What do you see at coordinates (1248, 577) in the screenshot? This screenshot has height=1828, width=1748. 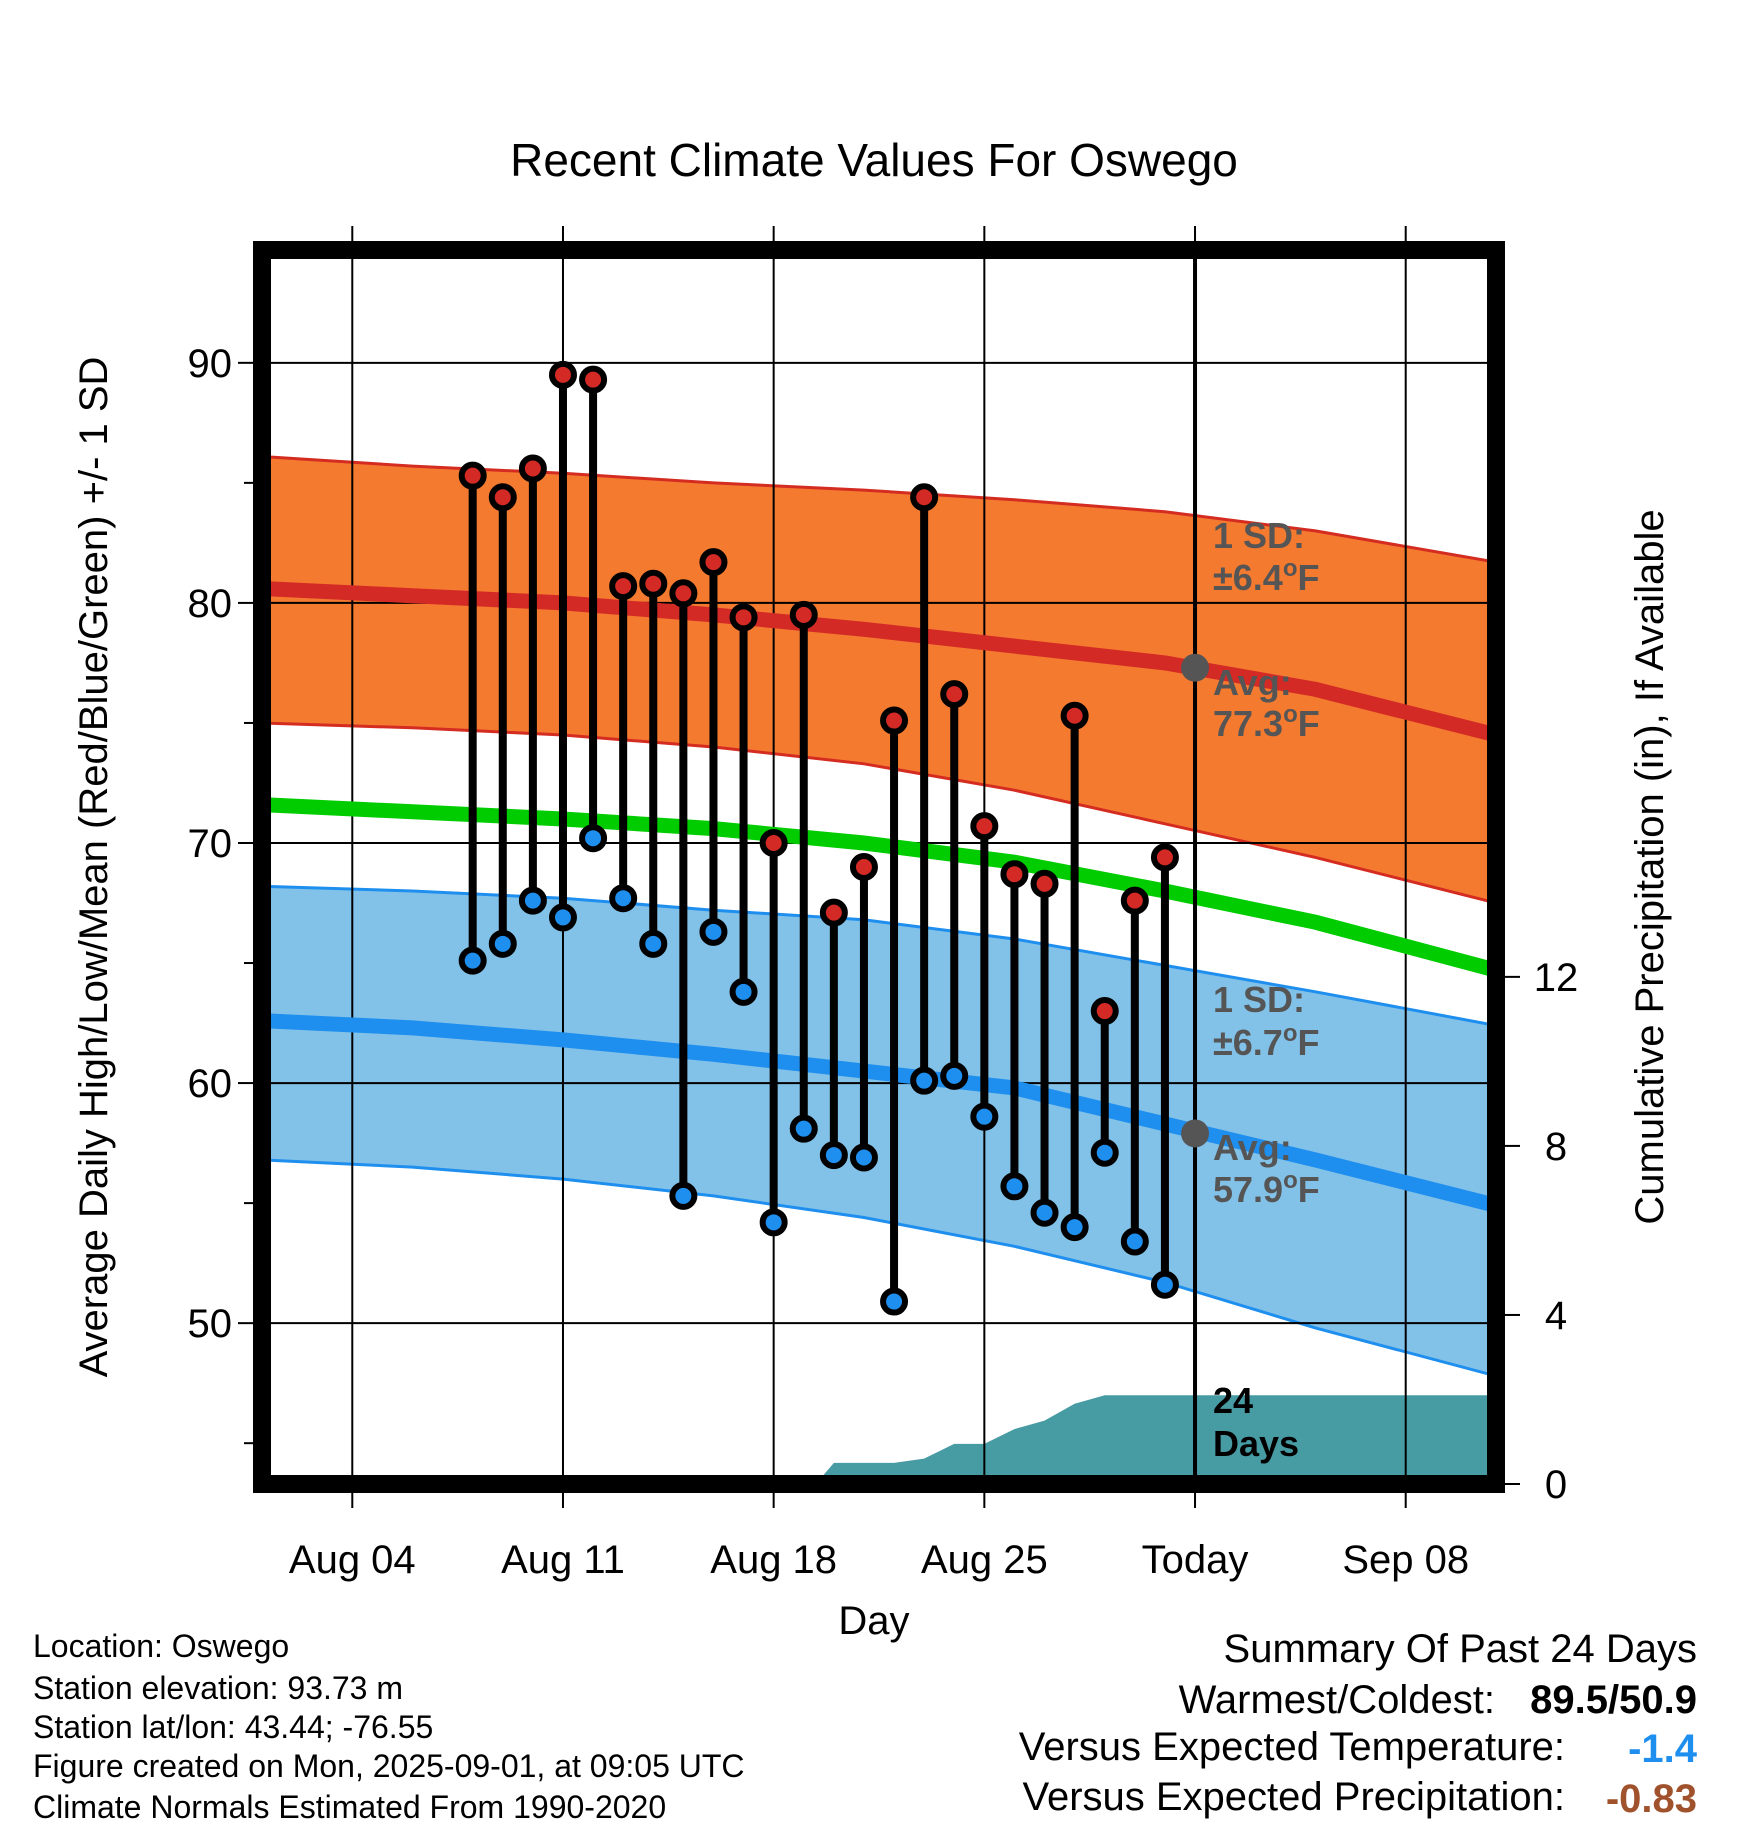 I see `high-sd-value-value: ±6.4` at bounding box center [1248, 577].